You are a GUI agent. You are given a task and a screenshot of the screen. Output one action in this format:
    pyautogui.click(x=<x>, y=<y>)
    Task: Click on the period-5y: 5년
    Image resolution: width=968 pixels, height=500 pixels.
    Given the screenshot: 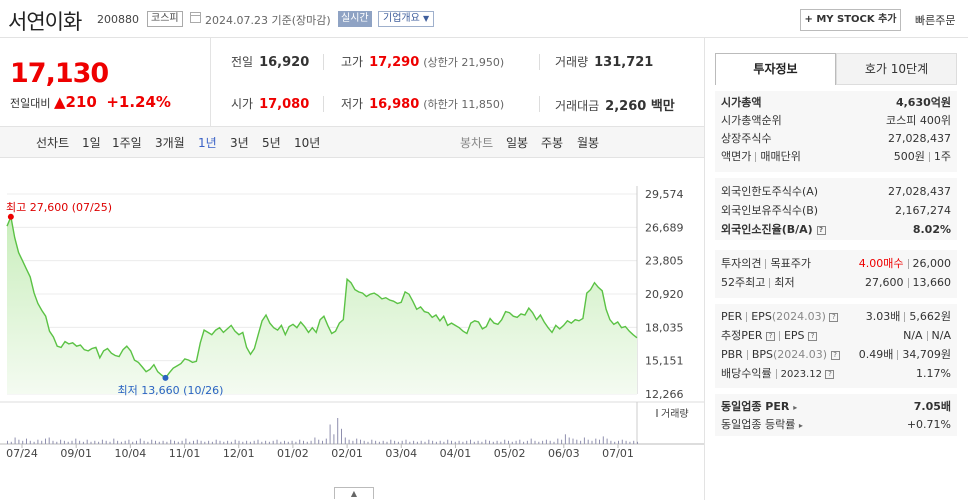 What is the action you would take?
    pyautogui.click(x=271, y=143)
    